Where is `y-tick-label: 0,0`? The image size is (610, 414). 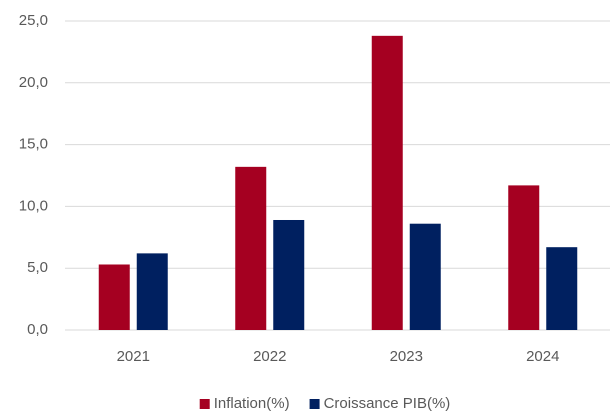 y-tick-label: 0,0 is located at coordinates (37, 329).